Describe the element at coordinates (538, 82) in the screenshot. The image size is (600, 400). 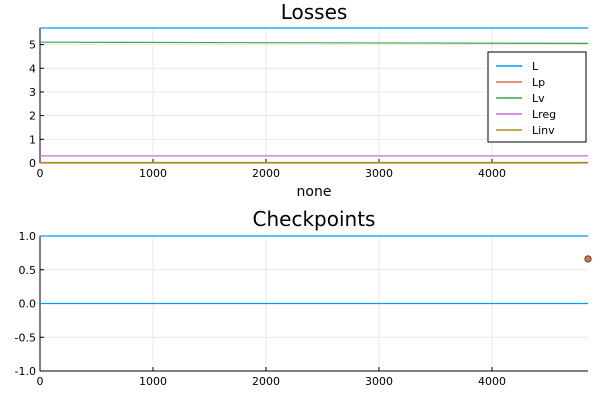
I see `legend-label: Lp` at that location.